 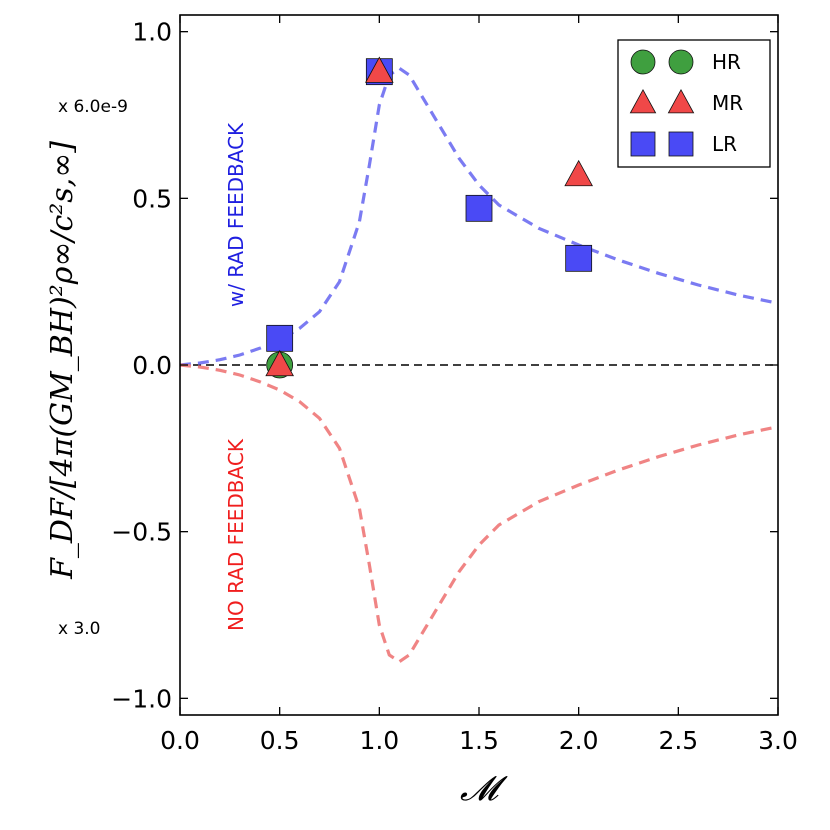 What do you see at coordinates (93, 107) in the screenshot?
I see `scale-label-upper: x 6.0e-9` at bounding box center [93, 107].